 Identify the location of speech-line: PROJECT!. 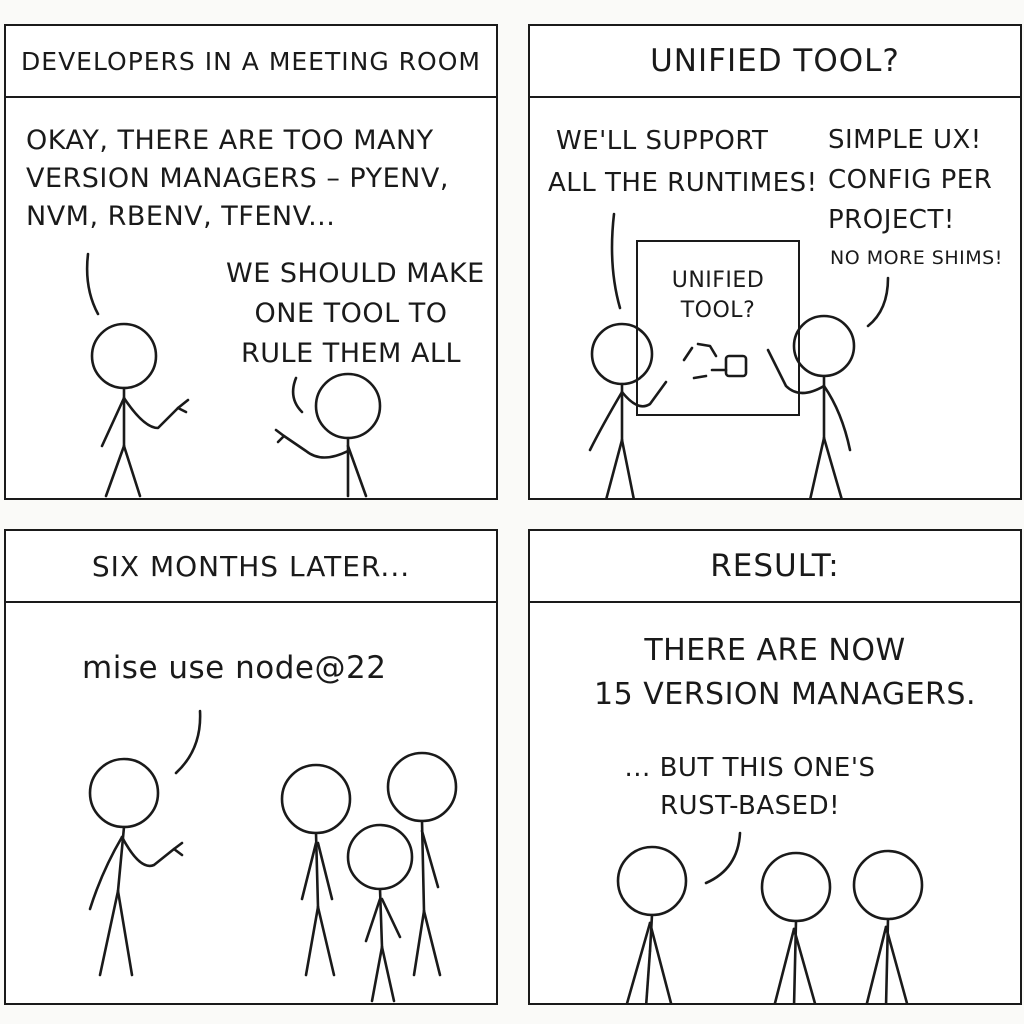
(891, 220).